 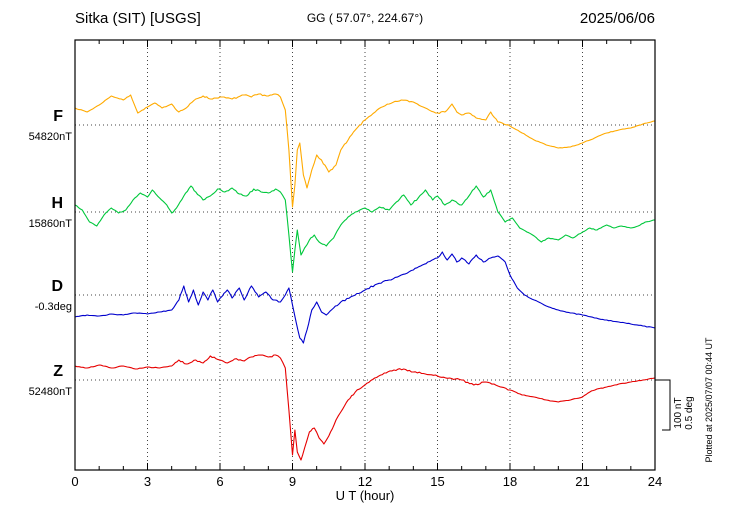 What do you see at coordinates (51, 137) in the screenshot?
I see `series-base-F: 54820nT` at bounding box center [51, 137].